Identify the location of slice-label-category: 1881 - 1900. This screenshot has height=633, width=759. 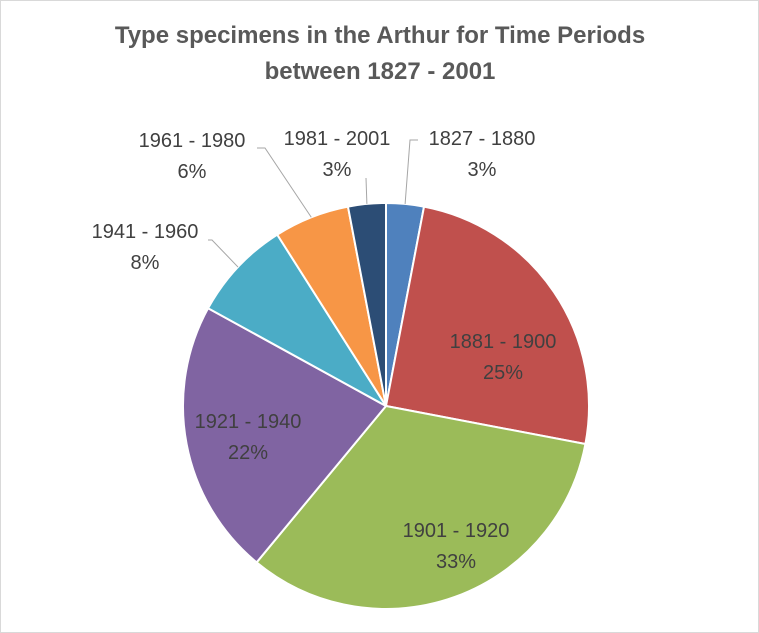
(503, 342).